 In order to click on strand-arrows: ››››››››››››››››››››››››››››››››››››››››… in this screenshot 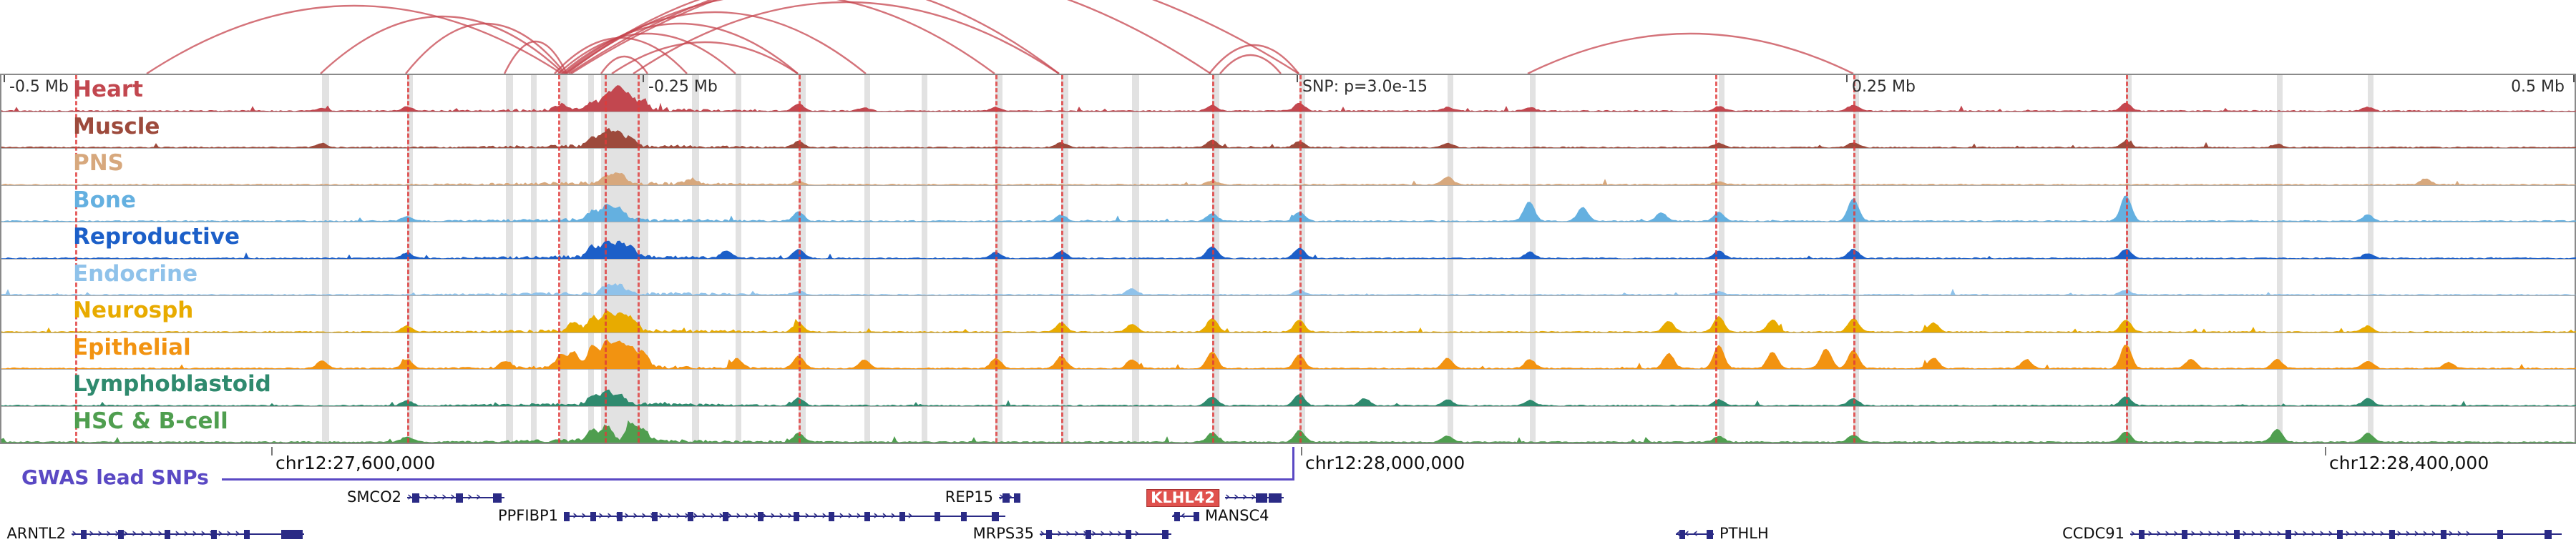, I will do `click(740, 515)`.